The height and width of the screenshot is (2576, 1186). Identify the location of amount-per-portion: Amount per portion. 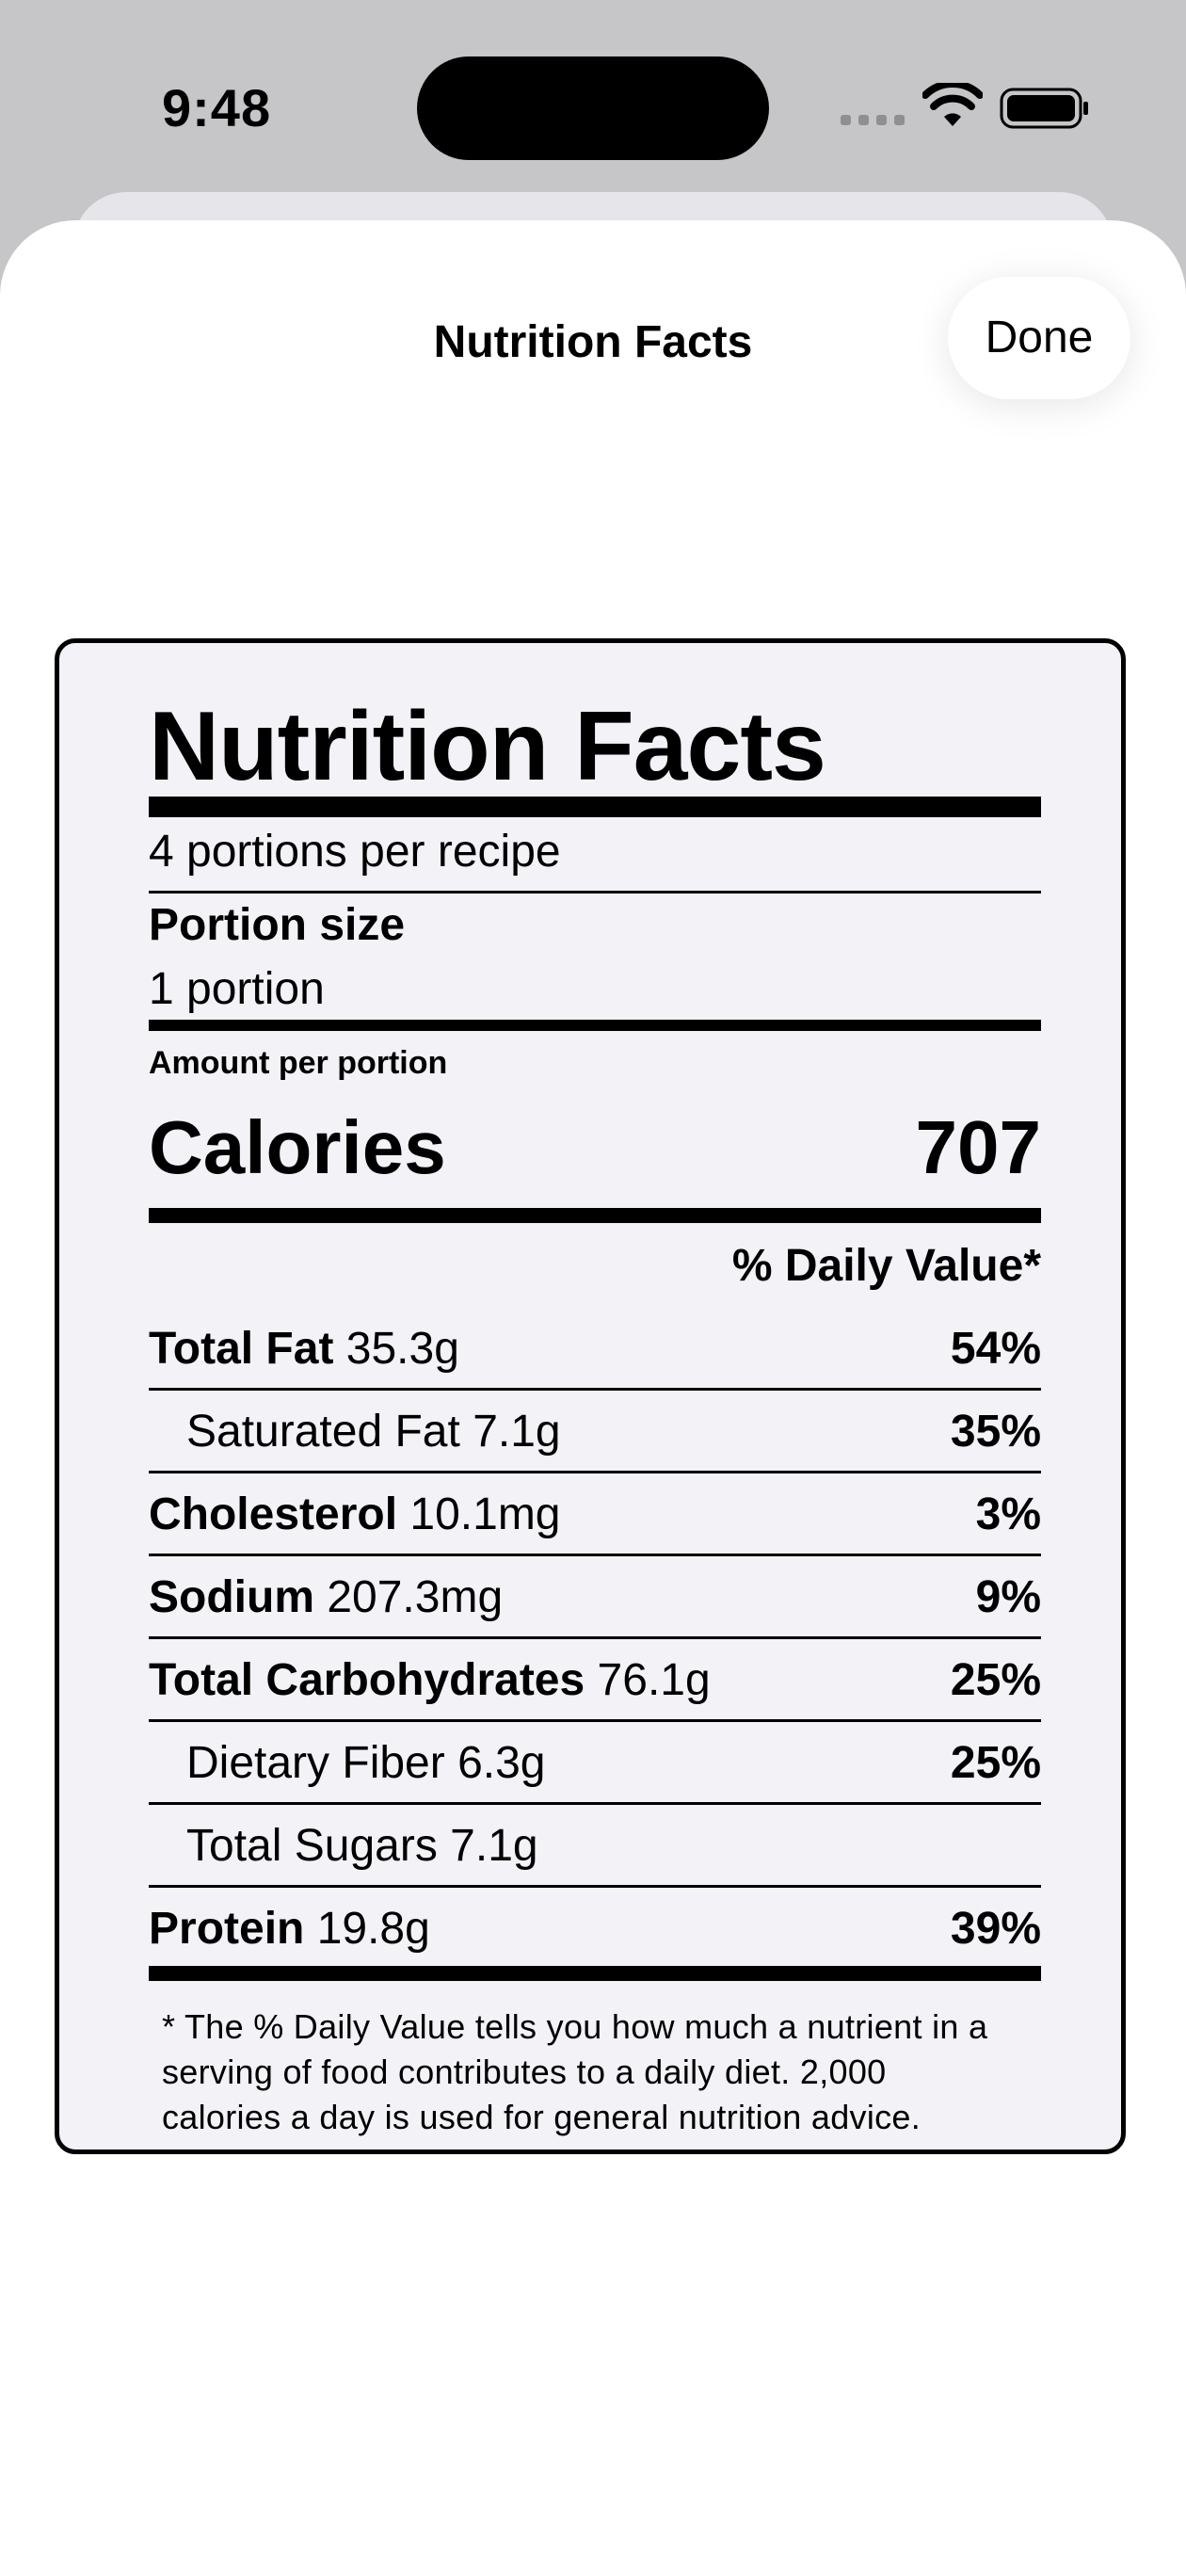
(298, 1063).